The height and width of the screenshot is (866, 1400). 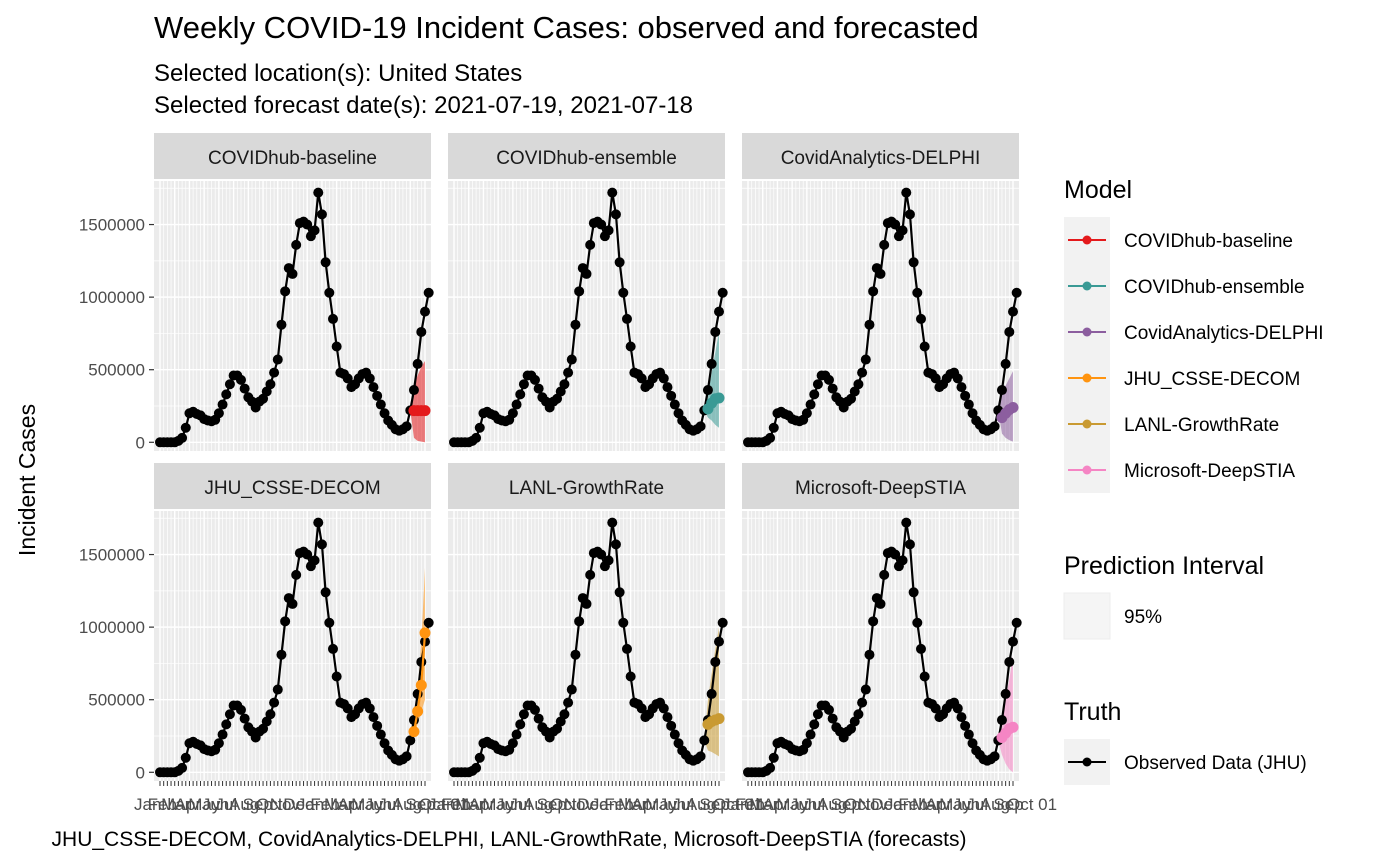 I want to click on facet-strip-label: CovidAnalytics-DELPHI, so click(x=881, y=158).